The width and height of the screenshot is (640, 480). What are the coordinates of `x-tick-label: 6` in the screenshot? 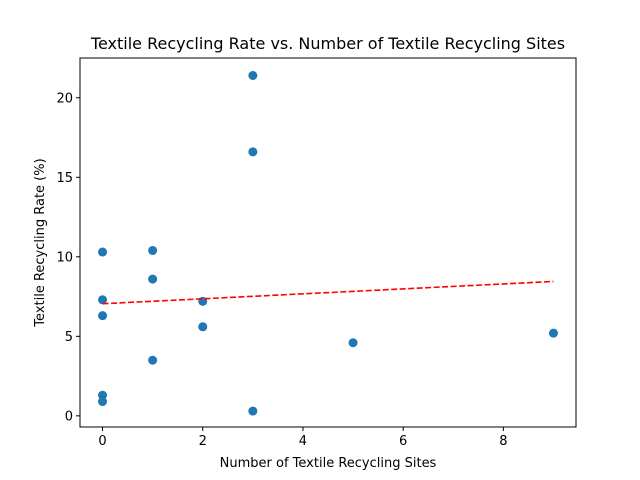 It's located at (403, 441).